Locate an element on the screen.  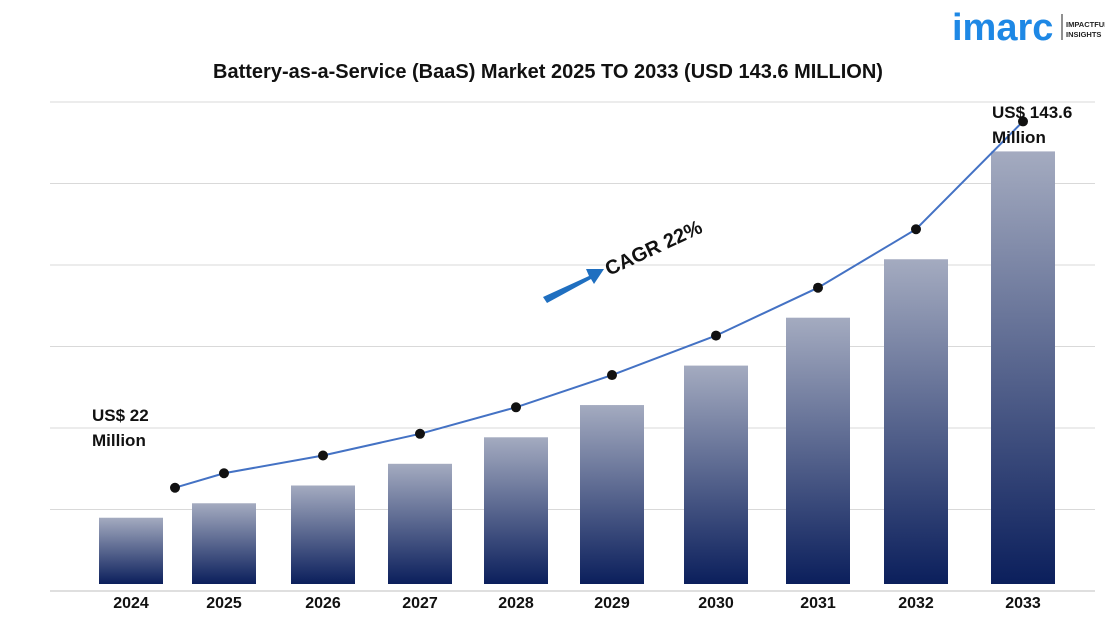
cagr-label: CAGR 22% is located at coordinates (654, 248).